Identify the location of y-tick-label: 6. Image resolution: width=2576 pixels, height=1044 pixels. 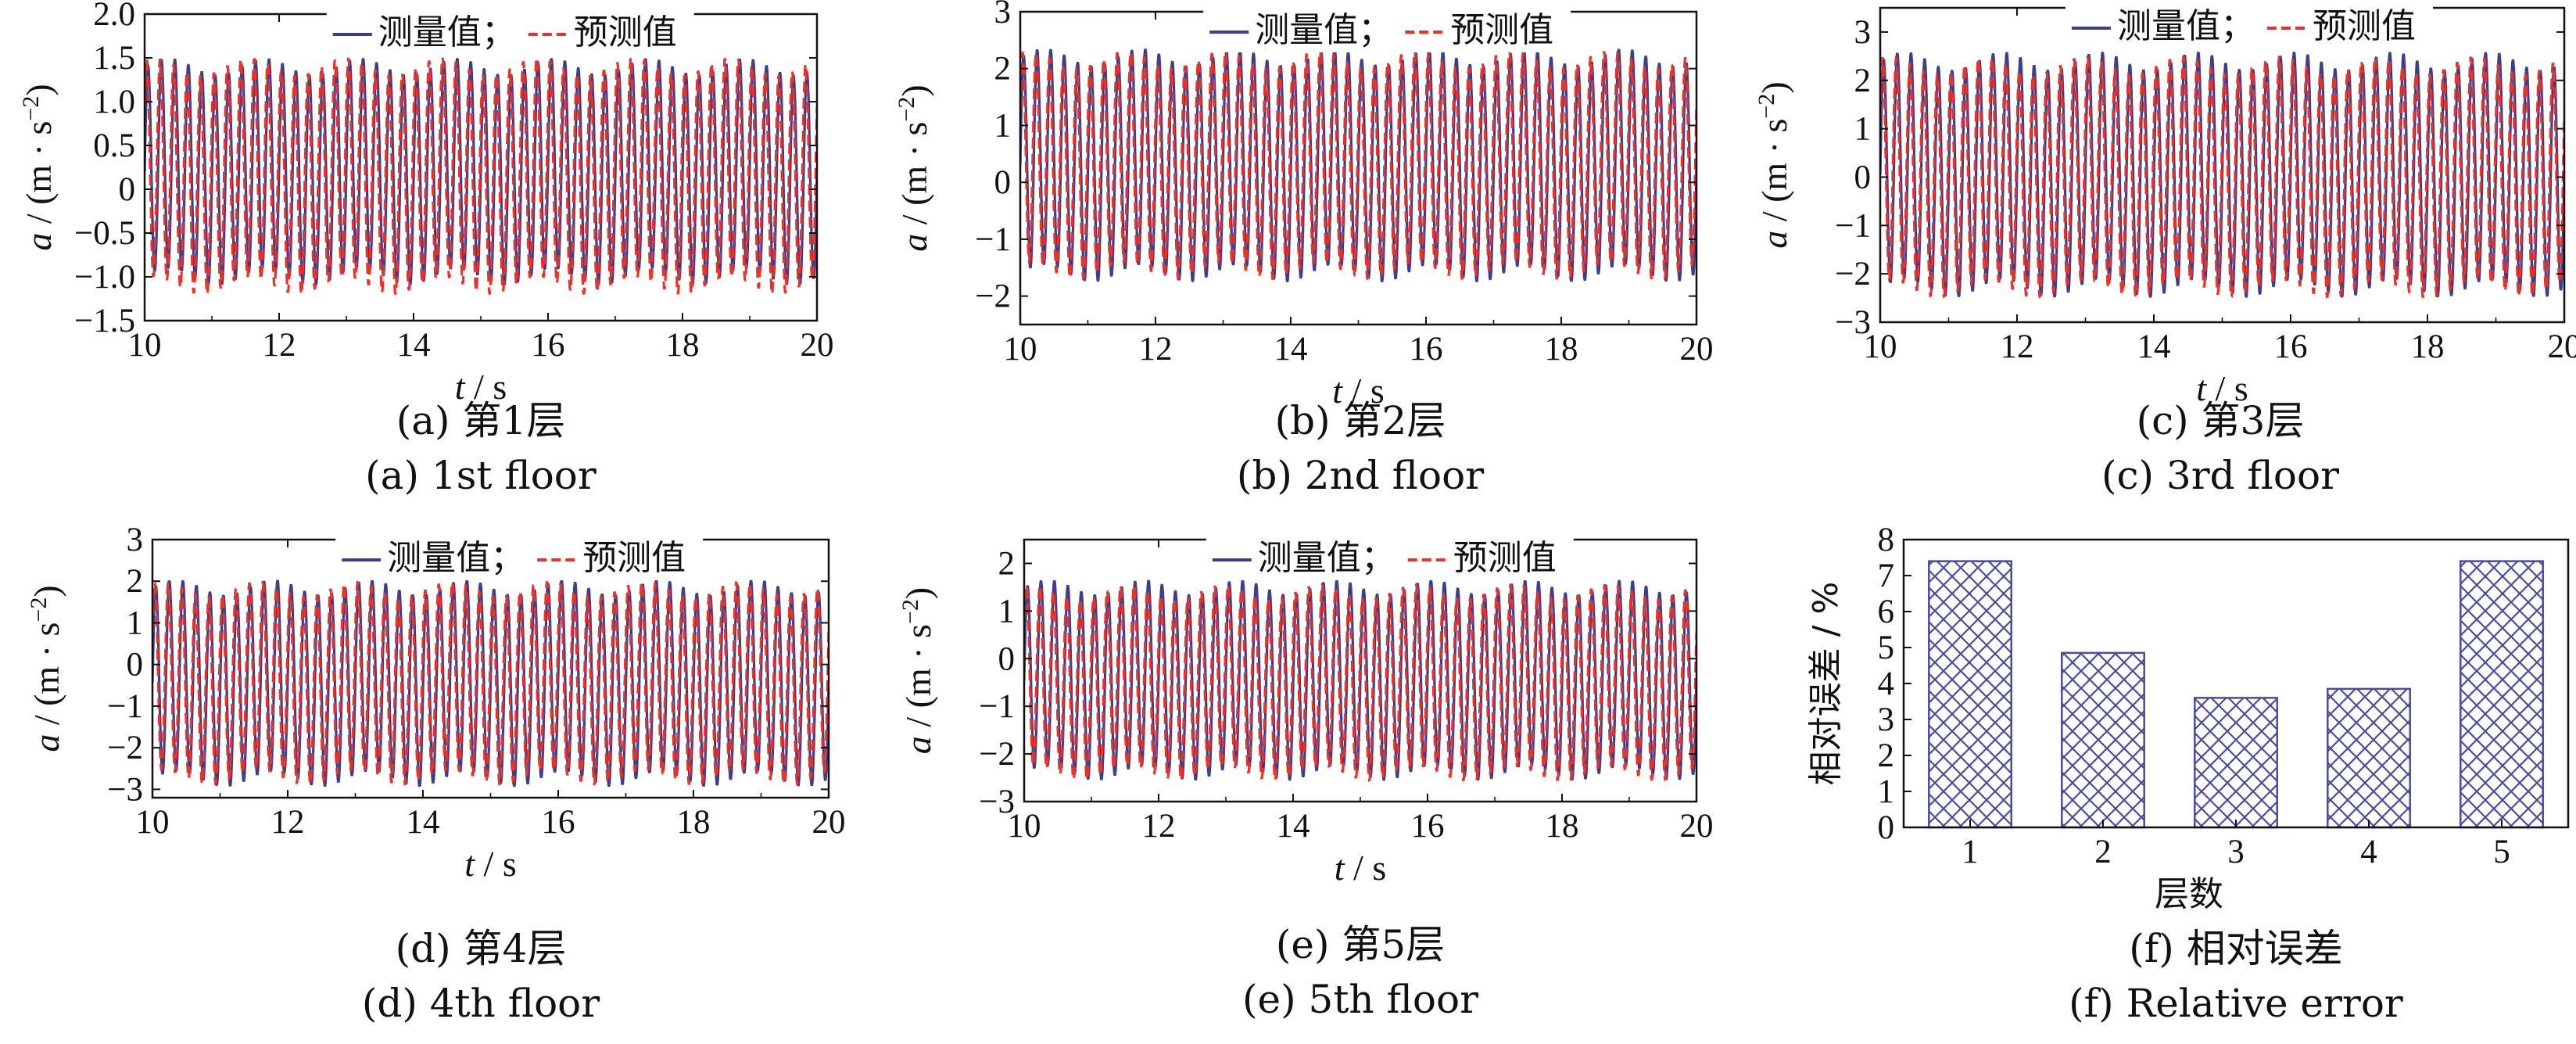
(1886, 612).